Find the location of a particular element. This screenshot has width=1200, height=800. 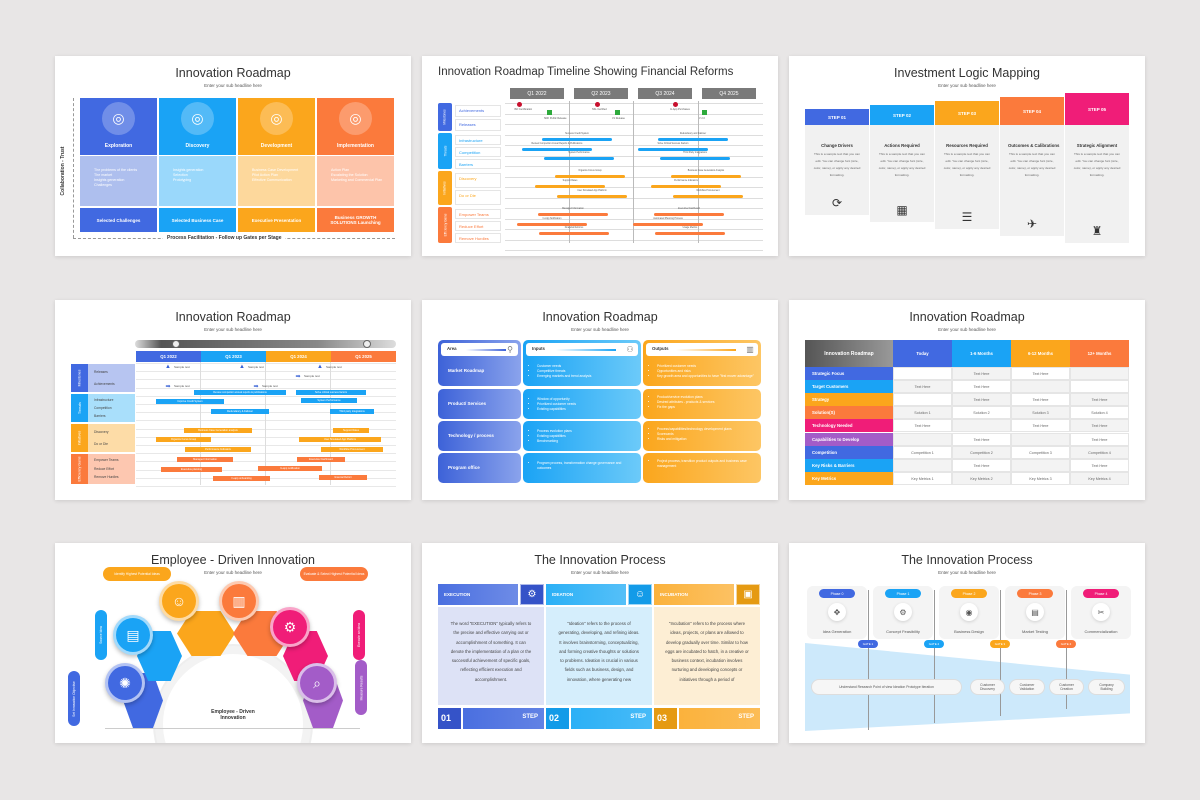

timeline-bar: Business Case Generation analysis is located at coordinates (218, 430).